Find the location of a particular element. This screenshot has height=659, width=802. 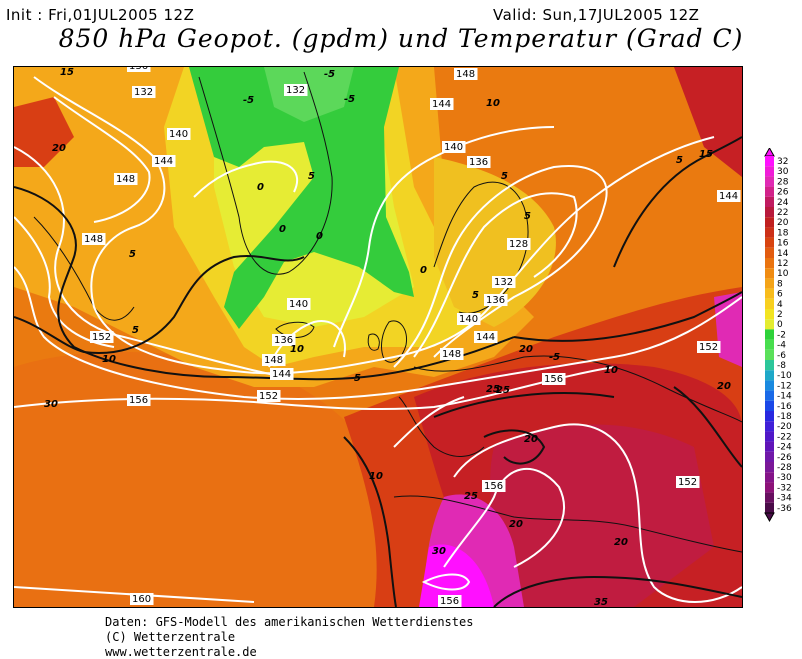

legend-level-label: -28 is located at coordinates (784, 468).